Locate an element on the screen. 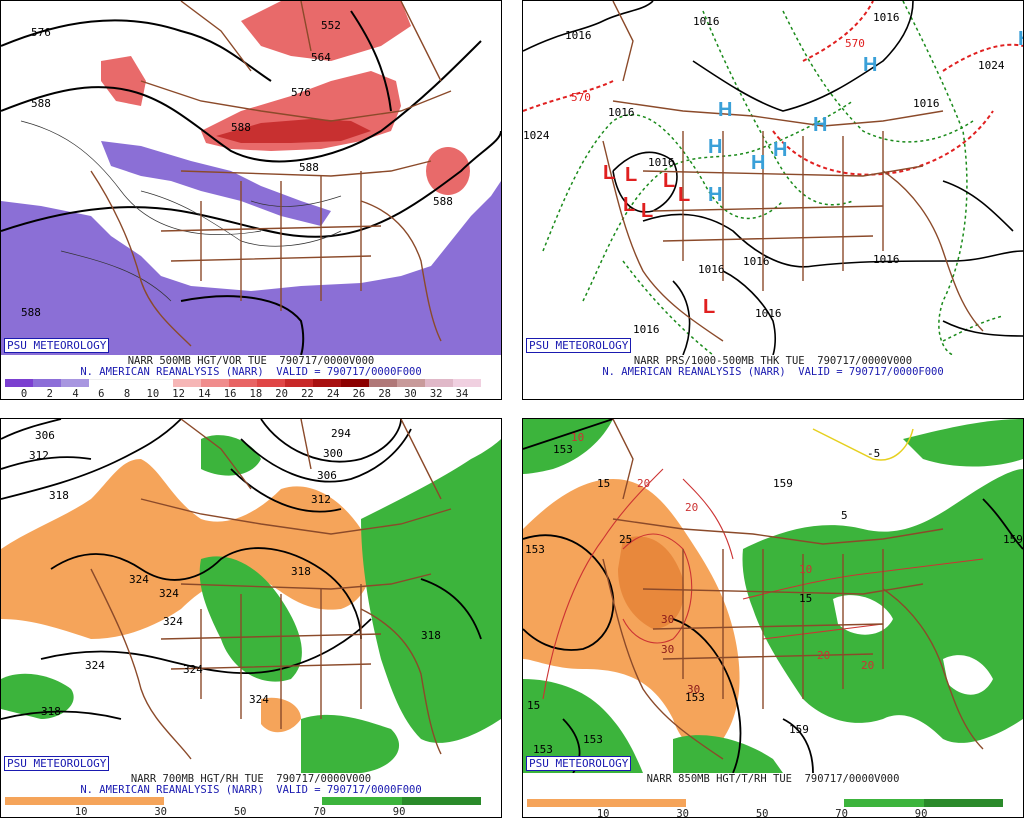  rh-dry-fill-dark is located at coordinates (651, 582).